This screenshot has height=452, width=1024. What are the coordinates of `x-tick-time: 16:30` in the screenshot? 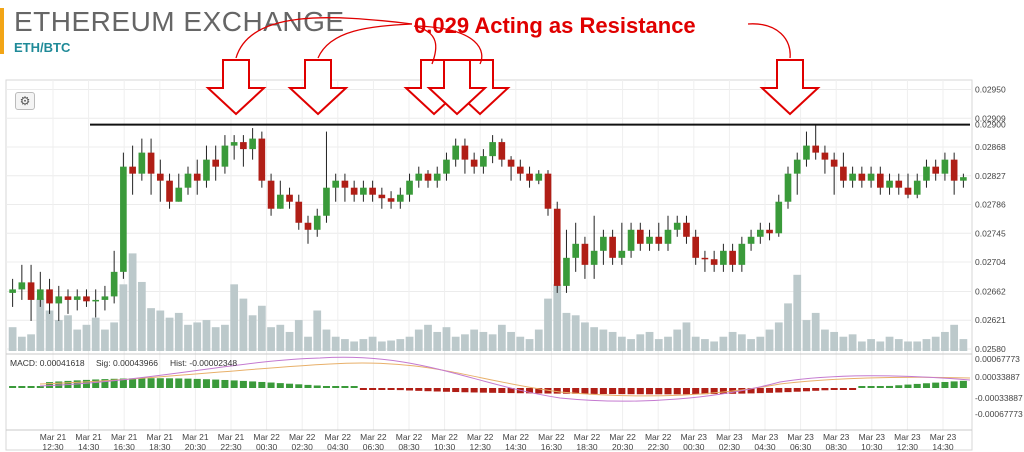 It's located at (125, 447).